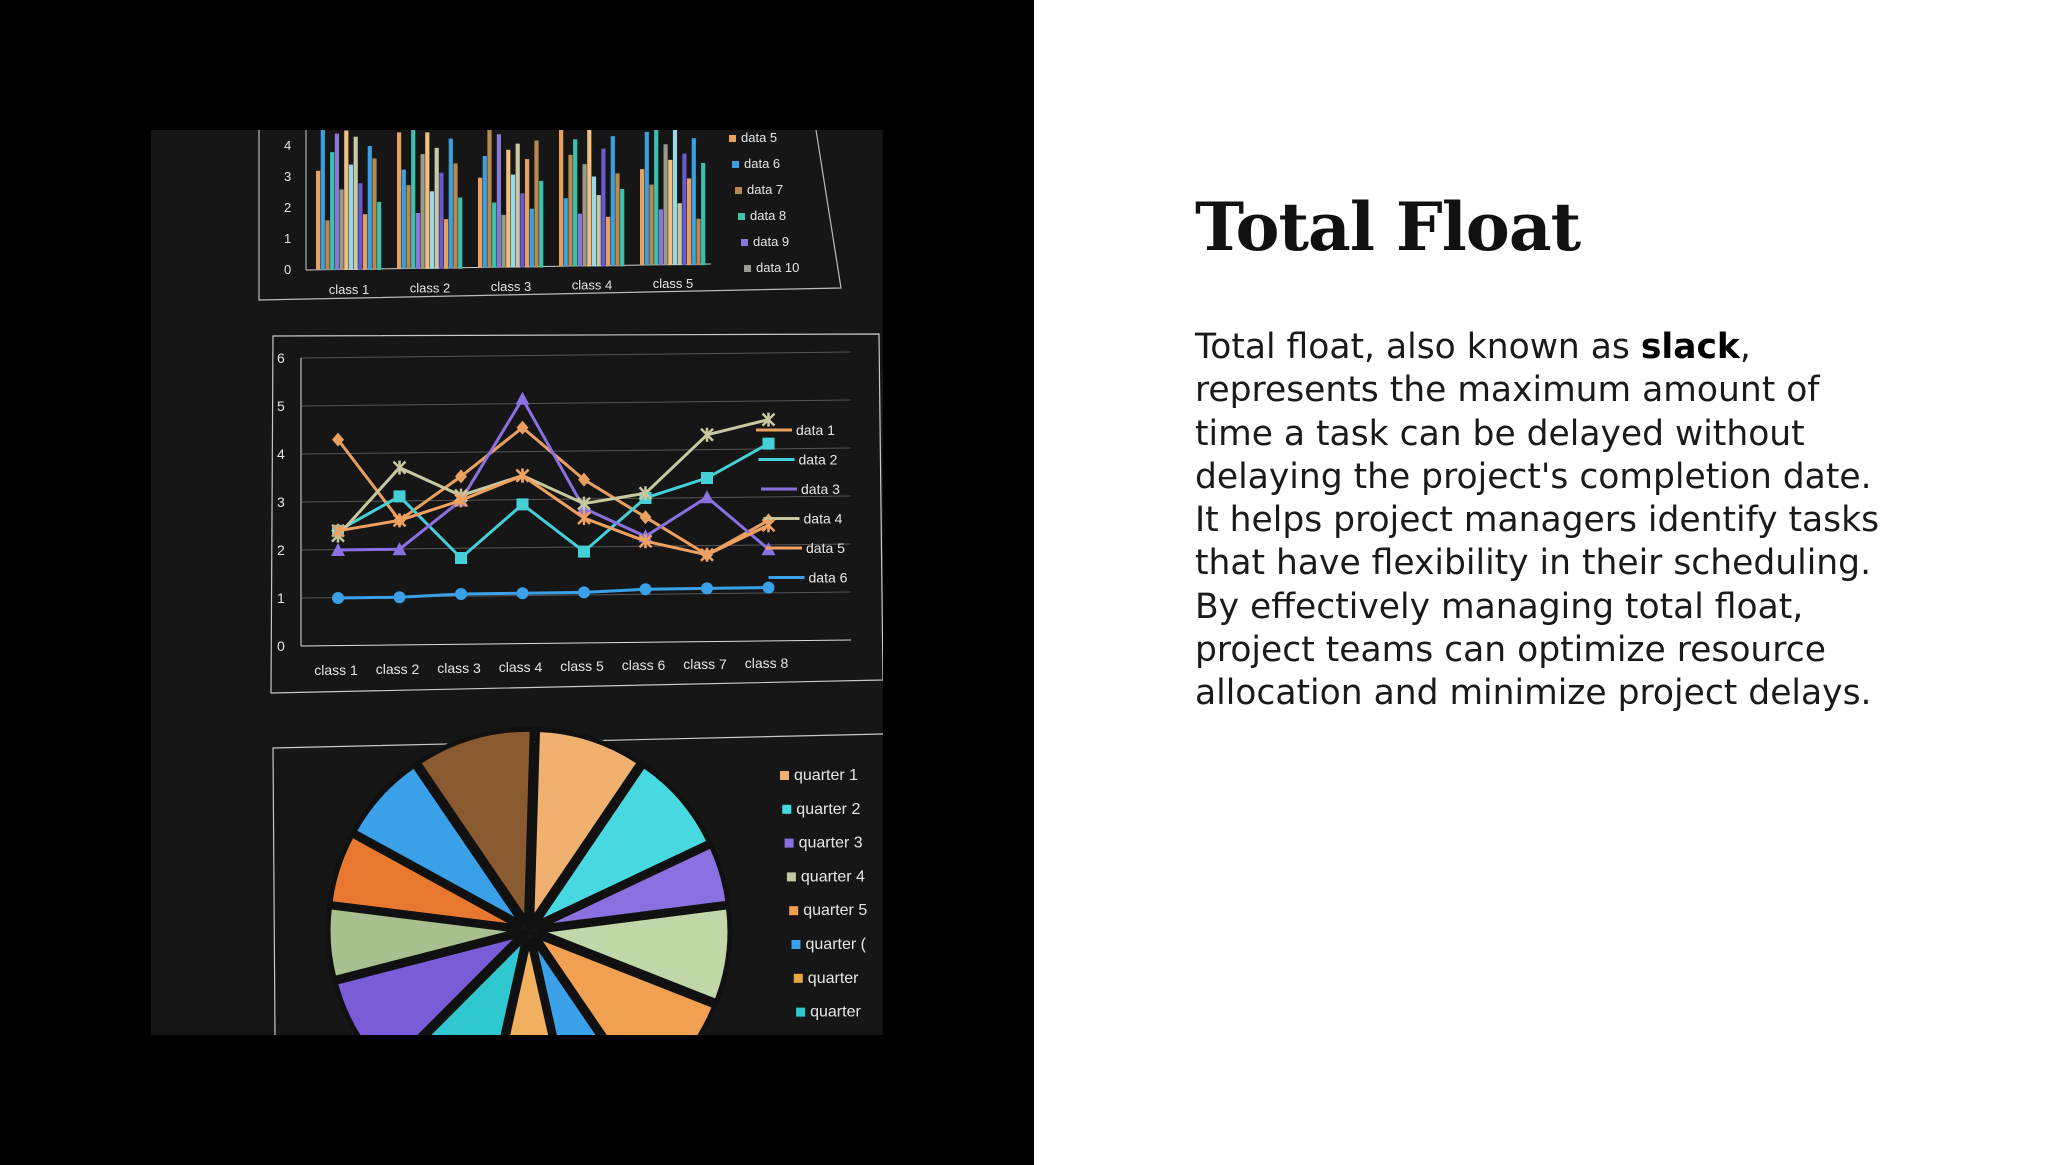  What do you see at coordinates (430, 288) in the screenshot?
I see `bar-x-tick-label: class 2` at bounding box center [430, 288].